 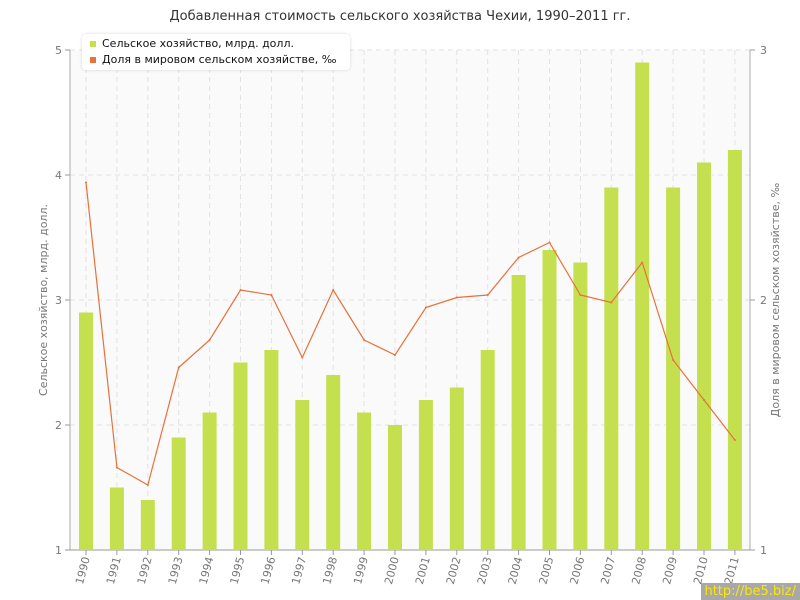 I want to click on y-tick-label: 2, so click(x=58, y=425).